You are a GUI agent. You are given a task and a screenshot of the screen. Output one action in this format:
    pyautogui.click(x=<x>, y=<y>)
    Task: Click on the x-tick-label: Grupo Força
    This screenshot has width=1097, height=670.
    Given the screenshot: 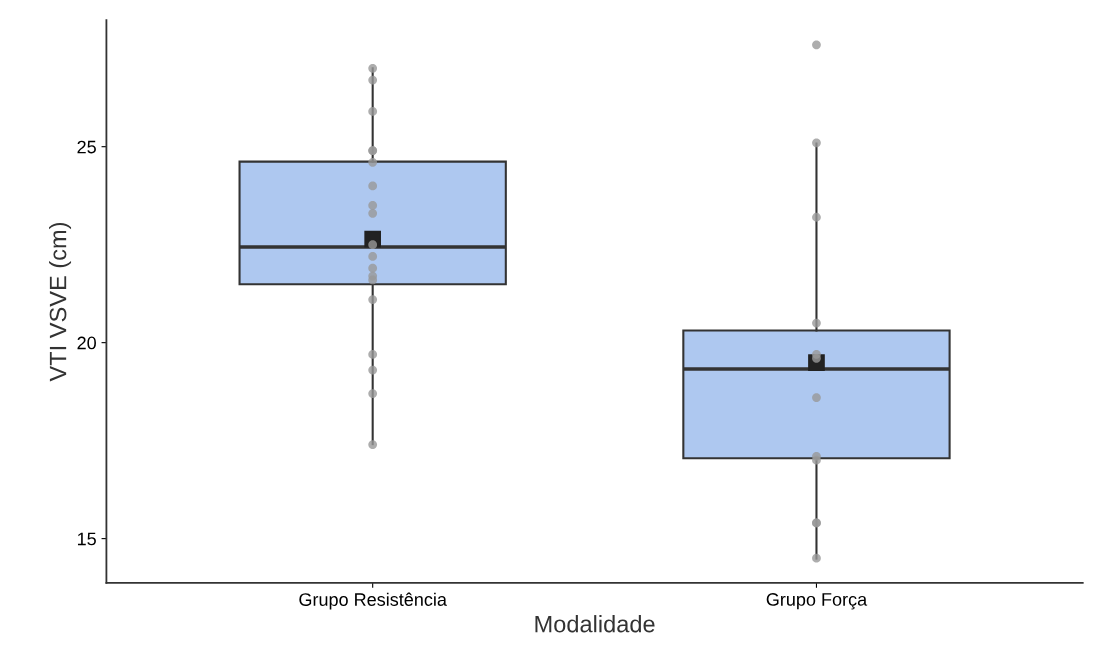 What is the action you would take?
    pyautogui.click(x=817, y=601)
    